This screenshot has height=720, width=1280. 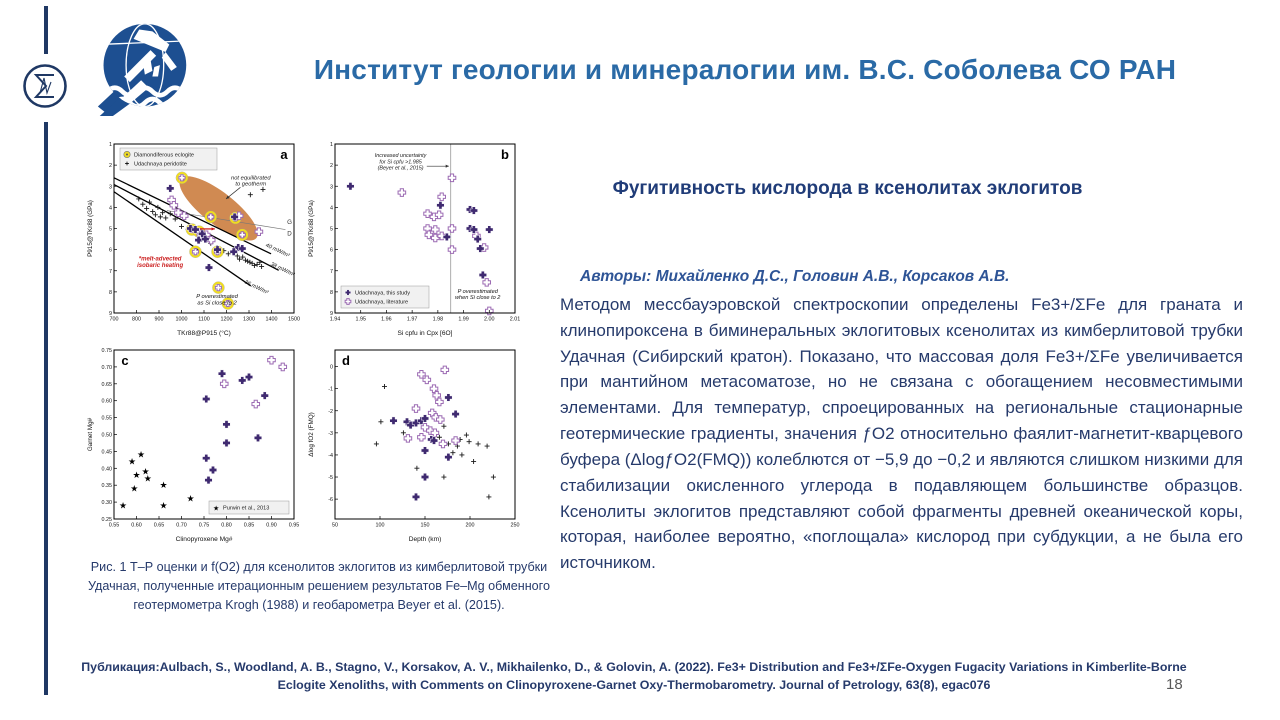 I want to click on svg-text: 0.30, so click(x=107, y=503).